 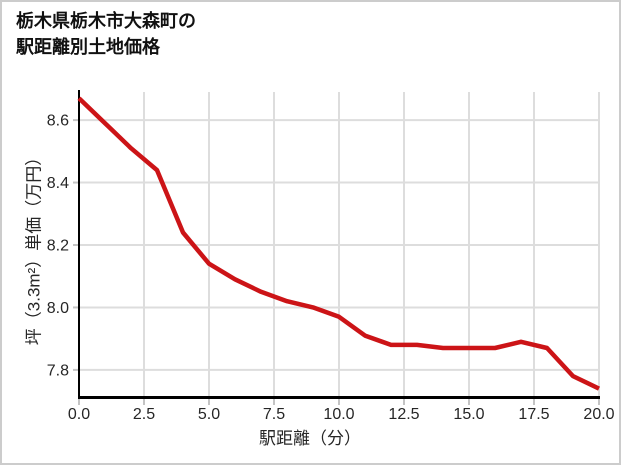 What do you see at coordinates (58, 246) in the screenshot?
I see `y-tick-label: 8.2` at bounding box center [58, 246].